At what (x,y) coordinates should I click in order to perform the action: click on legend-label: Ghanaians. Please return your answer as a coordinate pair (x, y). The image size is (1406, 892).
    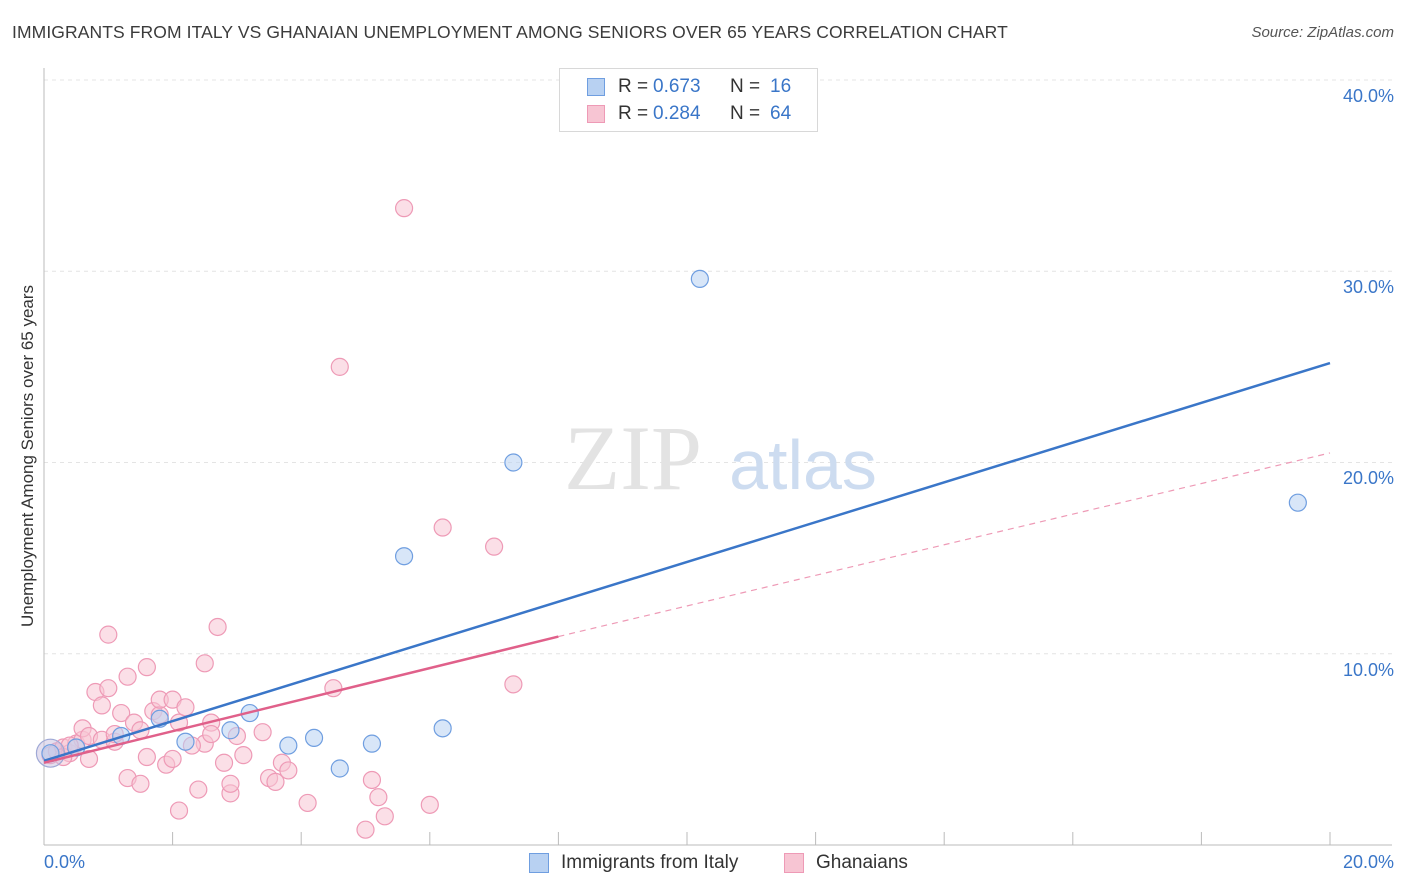
    Looking at the image, I should click on (862, 862).